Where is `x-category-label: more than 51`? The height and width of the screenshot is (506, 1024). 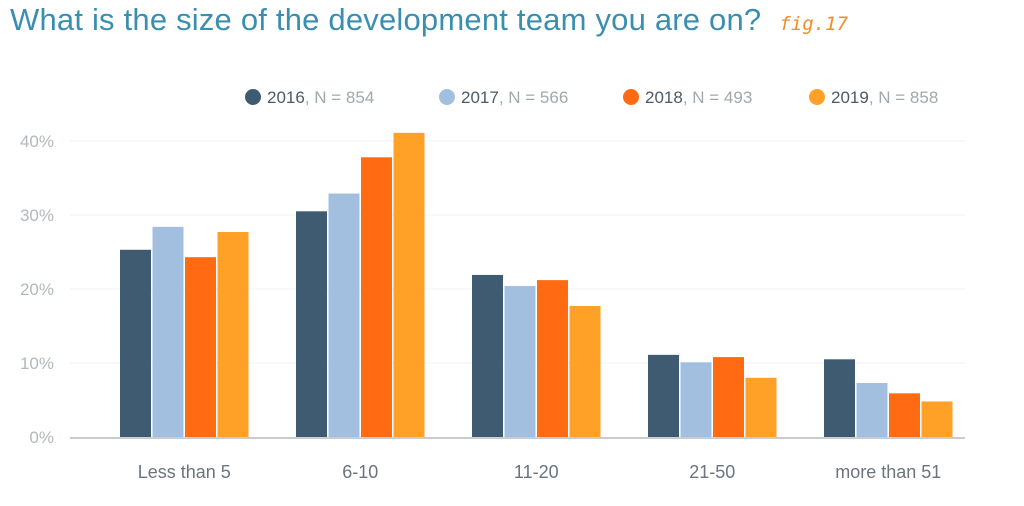
x-category-label: more than 51 is located at coordinates (888, 472).